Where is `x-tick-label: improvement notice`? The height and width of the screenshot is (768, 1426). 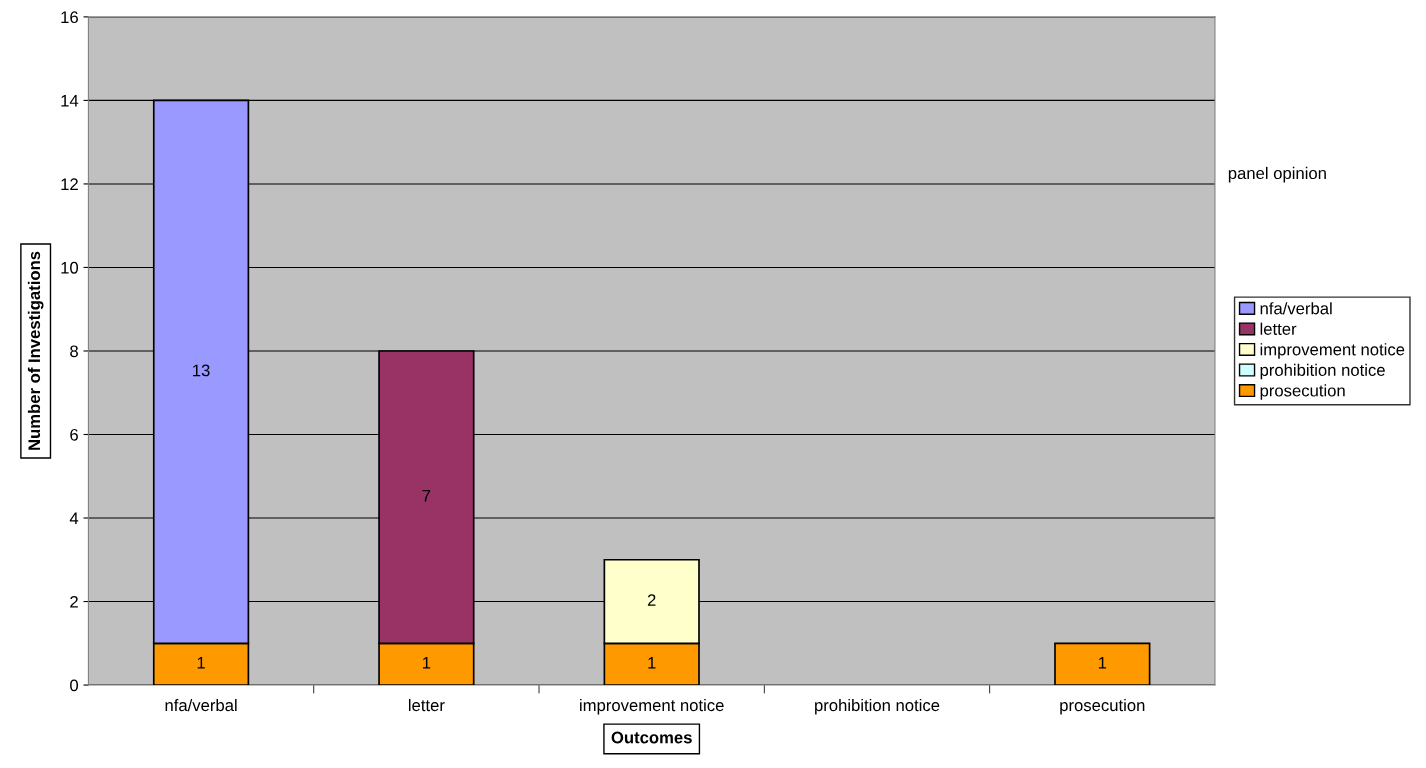 x-tick-label: improvement notice is located at coordinates (652, 706).